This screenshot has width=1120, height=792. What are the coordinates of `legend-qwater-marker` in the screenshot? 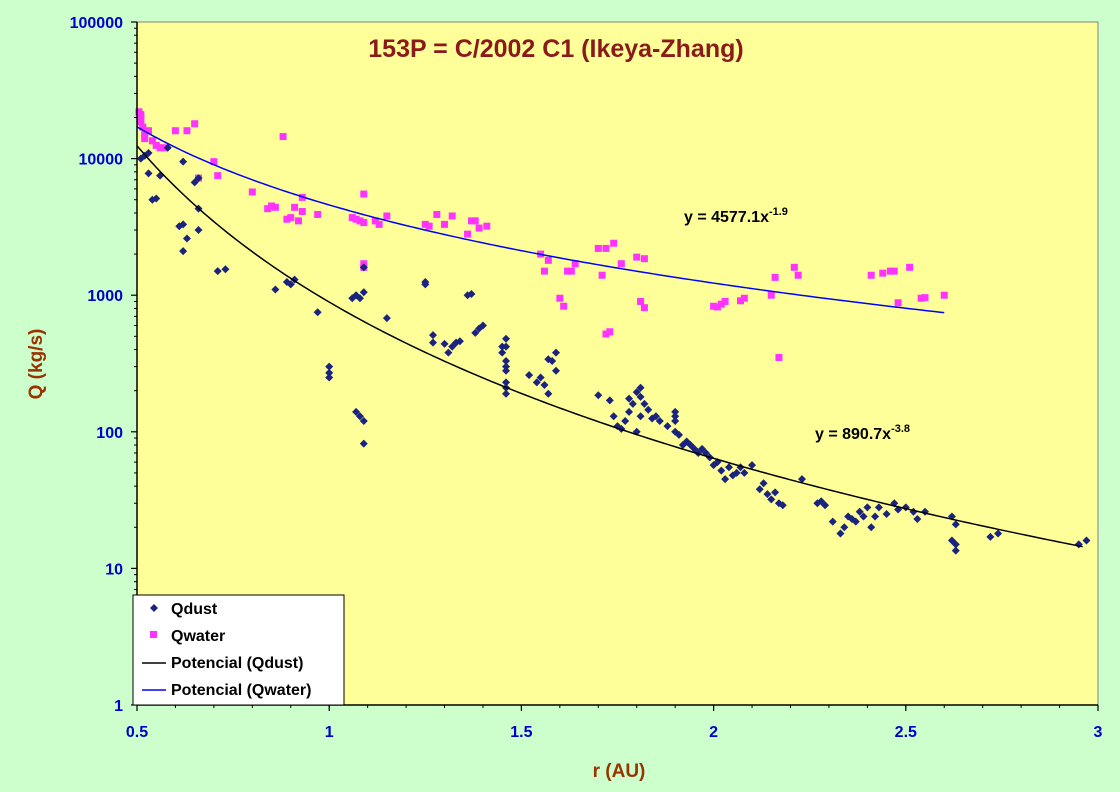 It's located at (153, 634).